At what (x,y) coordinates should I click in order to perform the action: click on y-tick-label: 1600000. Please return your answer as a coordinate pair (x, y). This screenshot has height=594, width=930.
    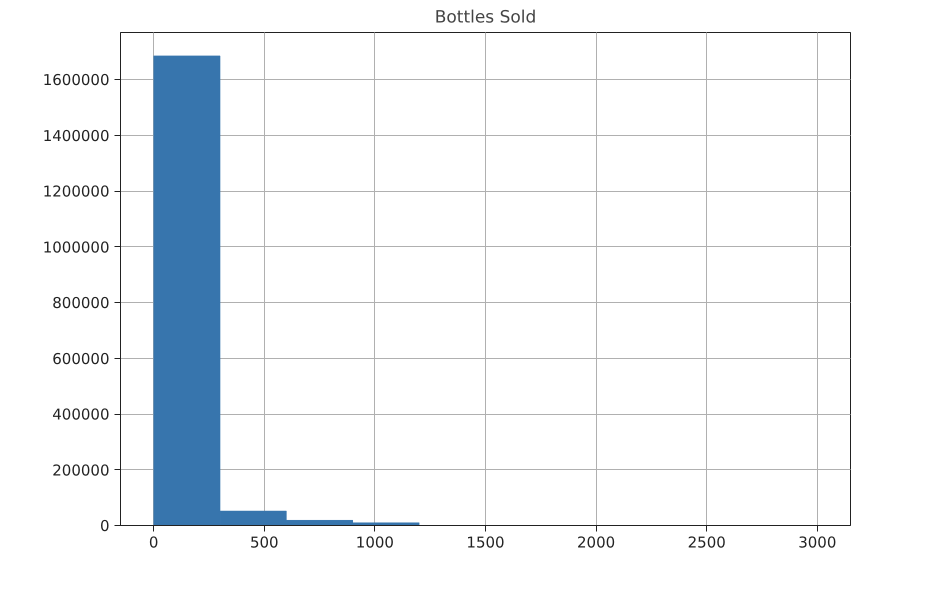
    Looking at the image, I should click on (76, 80).